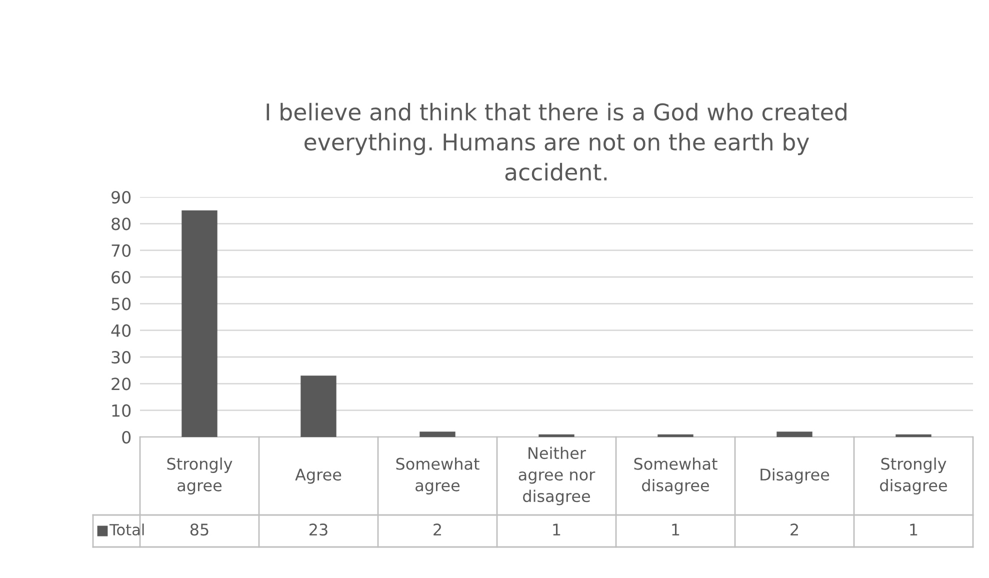 This screenshot has height=578, width=989. Describe the element at coordinates (121, 384) in the screenshot. I see `y-tick-label: 20` at that location.